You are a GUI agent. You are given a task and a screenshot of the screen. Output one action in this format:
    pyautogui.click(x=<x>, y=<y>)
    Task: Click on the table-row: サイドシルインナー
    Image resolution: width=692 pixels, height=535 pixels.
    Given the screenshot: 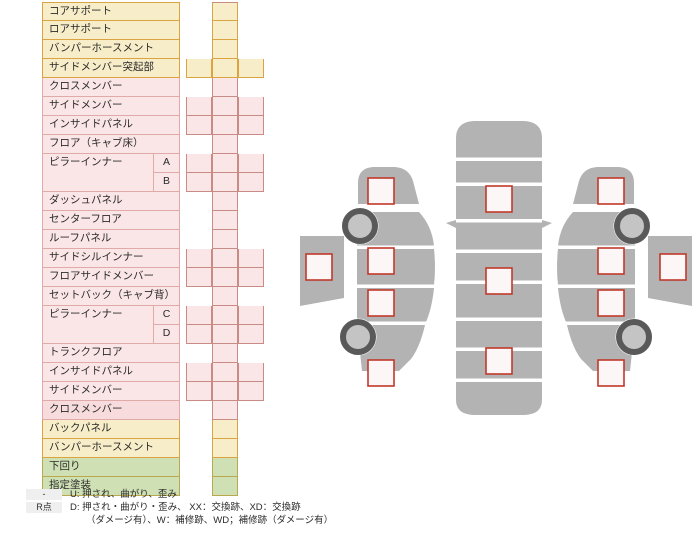 What is the action you would take?
    pyautogui.click(x=153, y=258)
    